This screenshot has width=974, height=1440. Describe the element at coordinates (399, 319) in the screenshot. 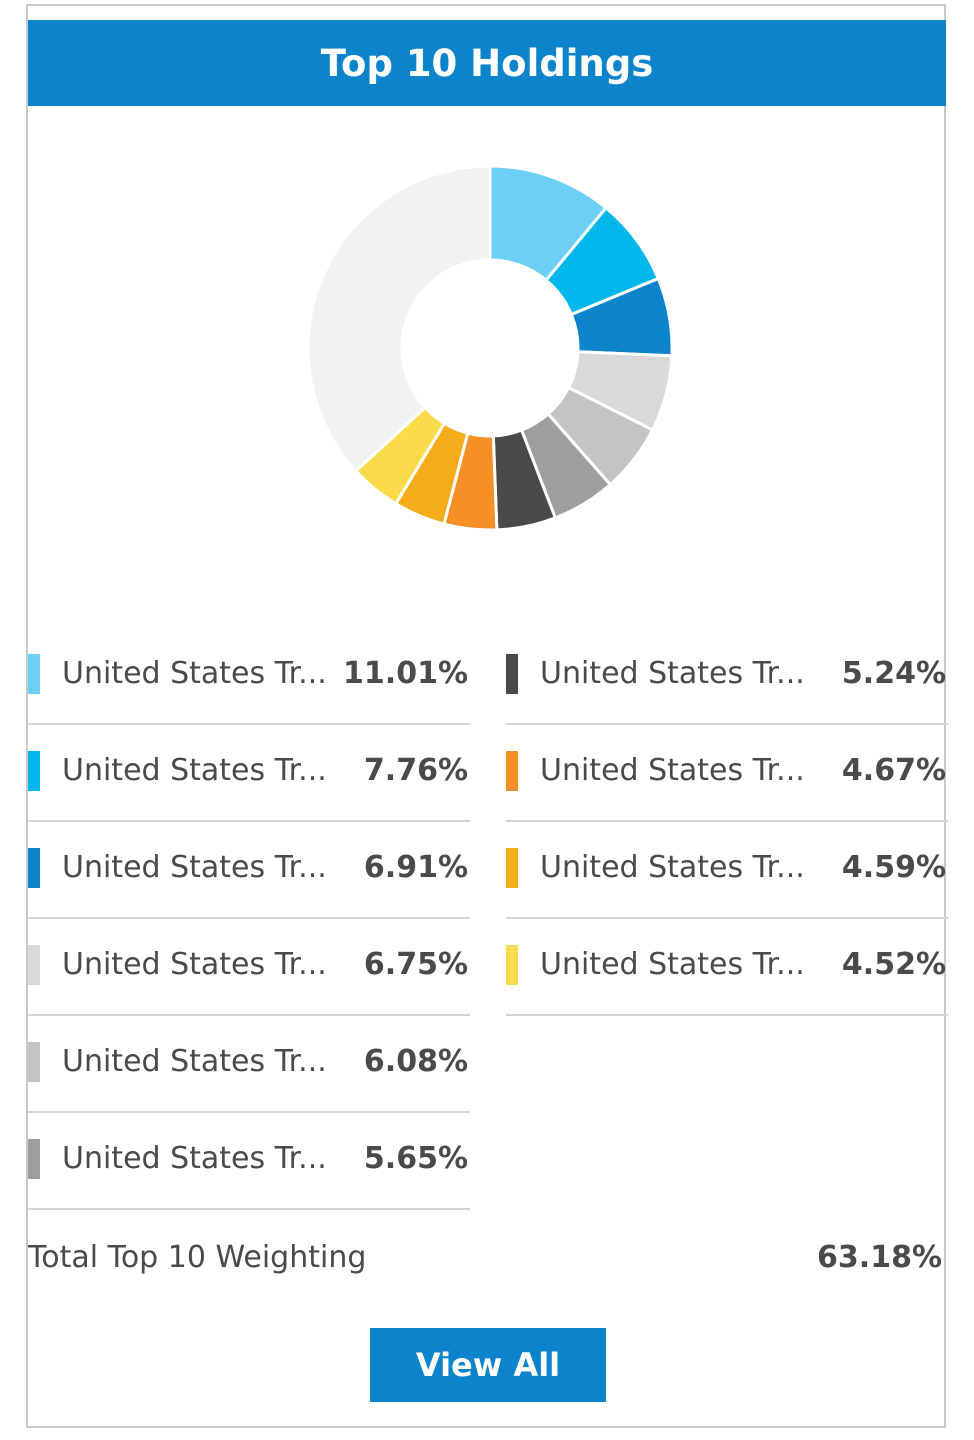

I see `donut-remainder-slice` at that location.